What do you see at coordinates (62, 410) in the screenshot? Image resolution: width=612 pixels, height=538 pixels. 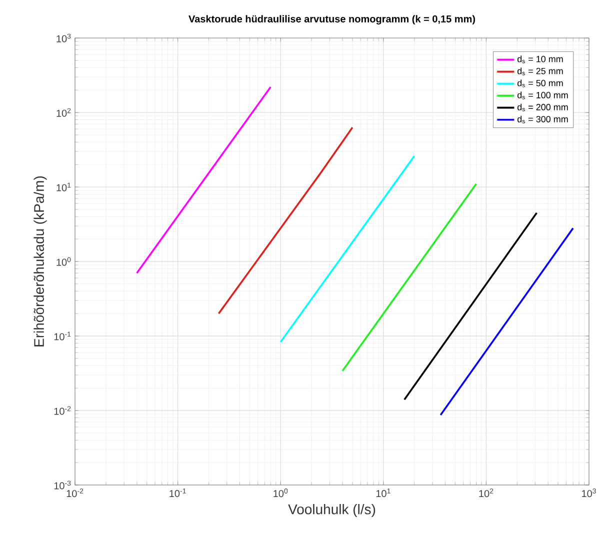 I see `y-tick-label: 10$^{-2}$` at bounding box center [62, 410].